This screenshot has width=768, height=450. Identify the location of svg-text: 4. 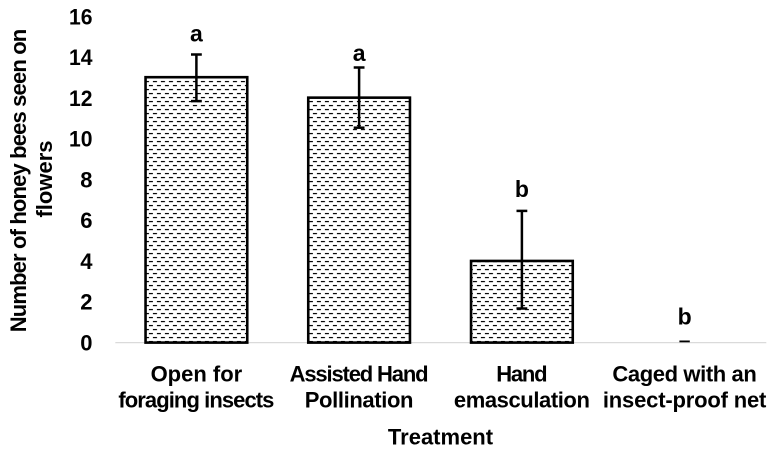
(86, 261).